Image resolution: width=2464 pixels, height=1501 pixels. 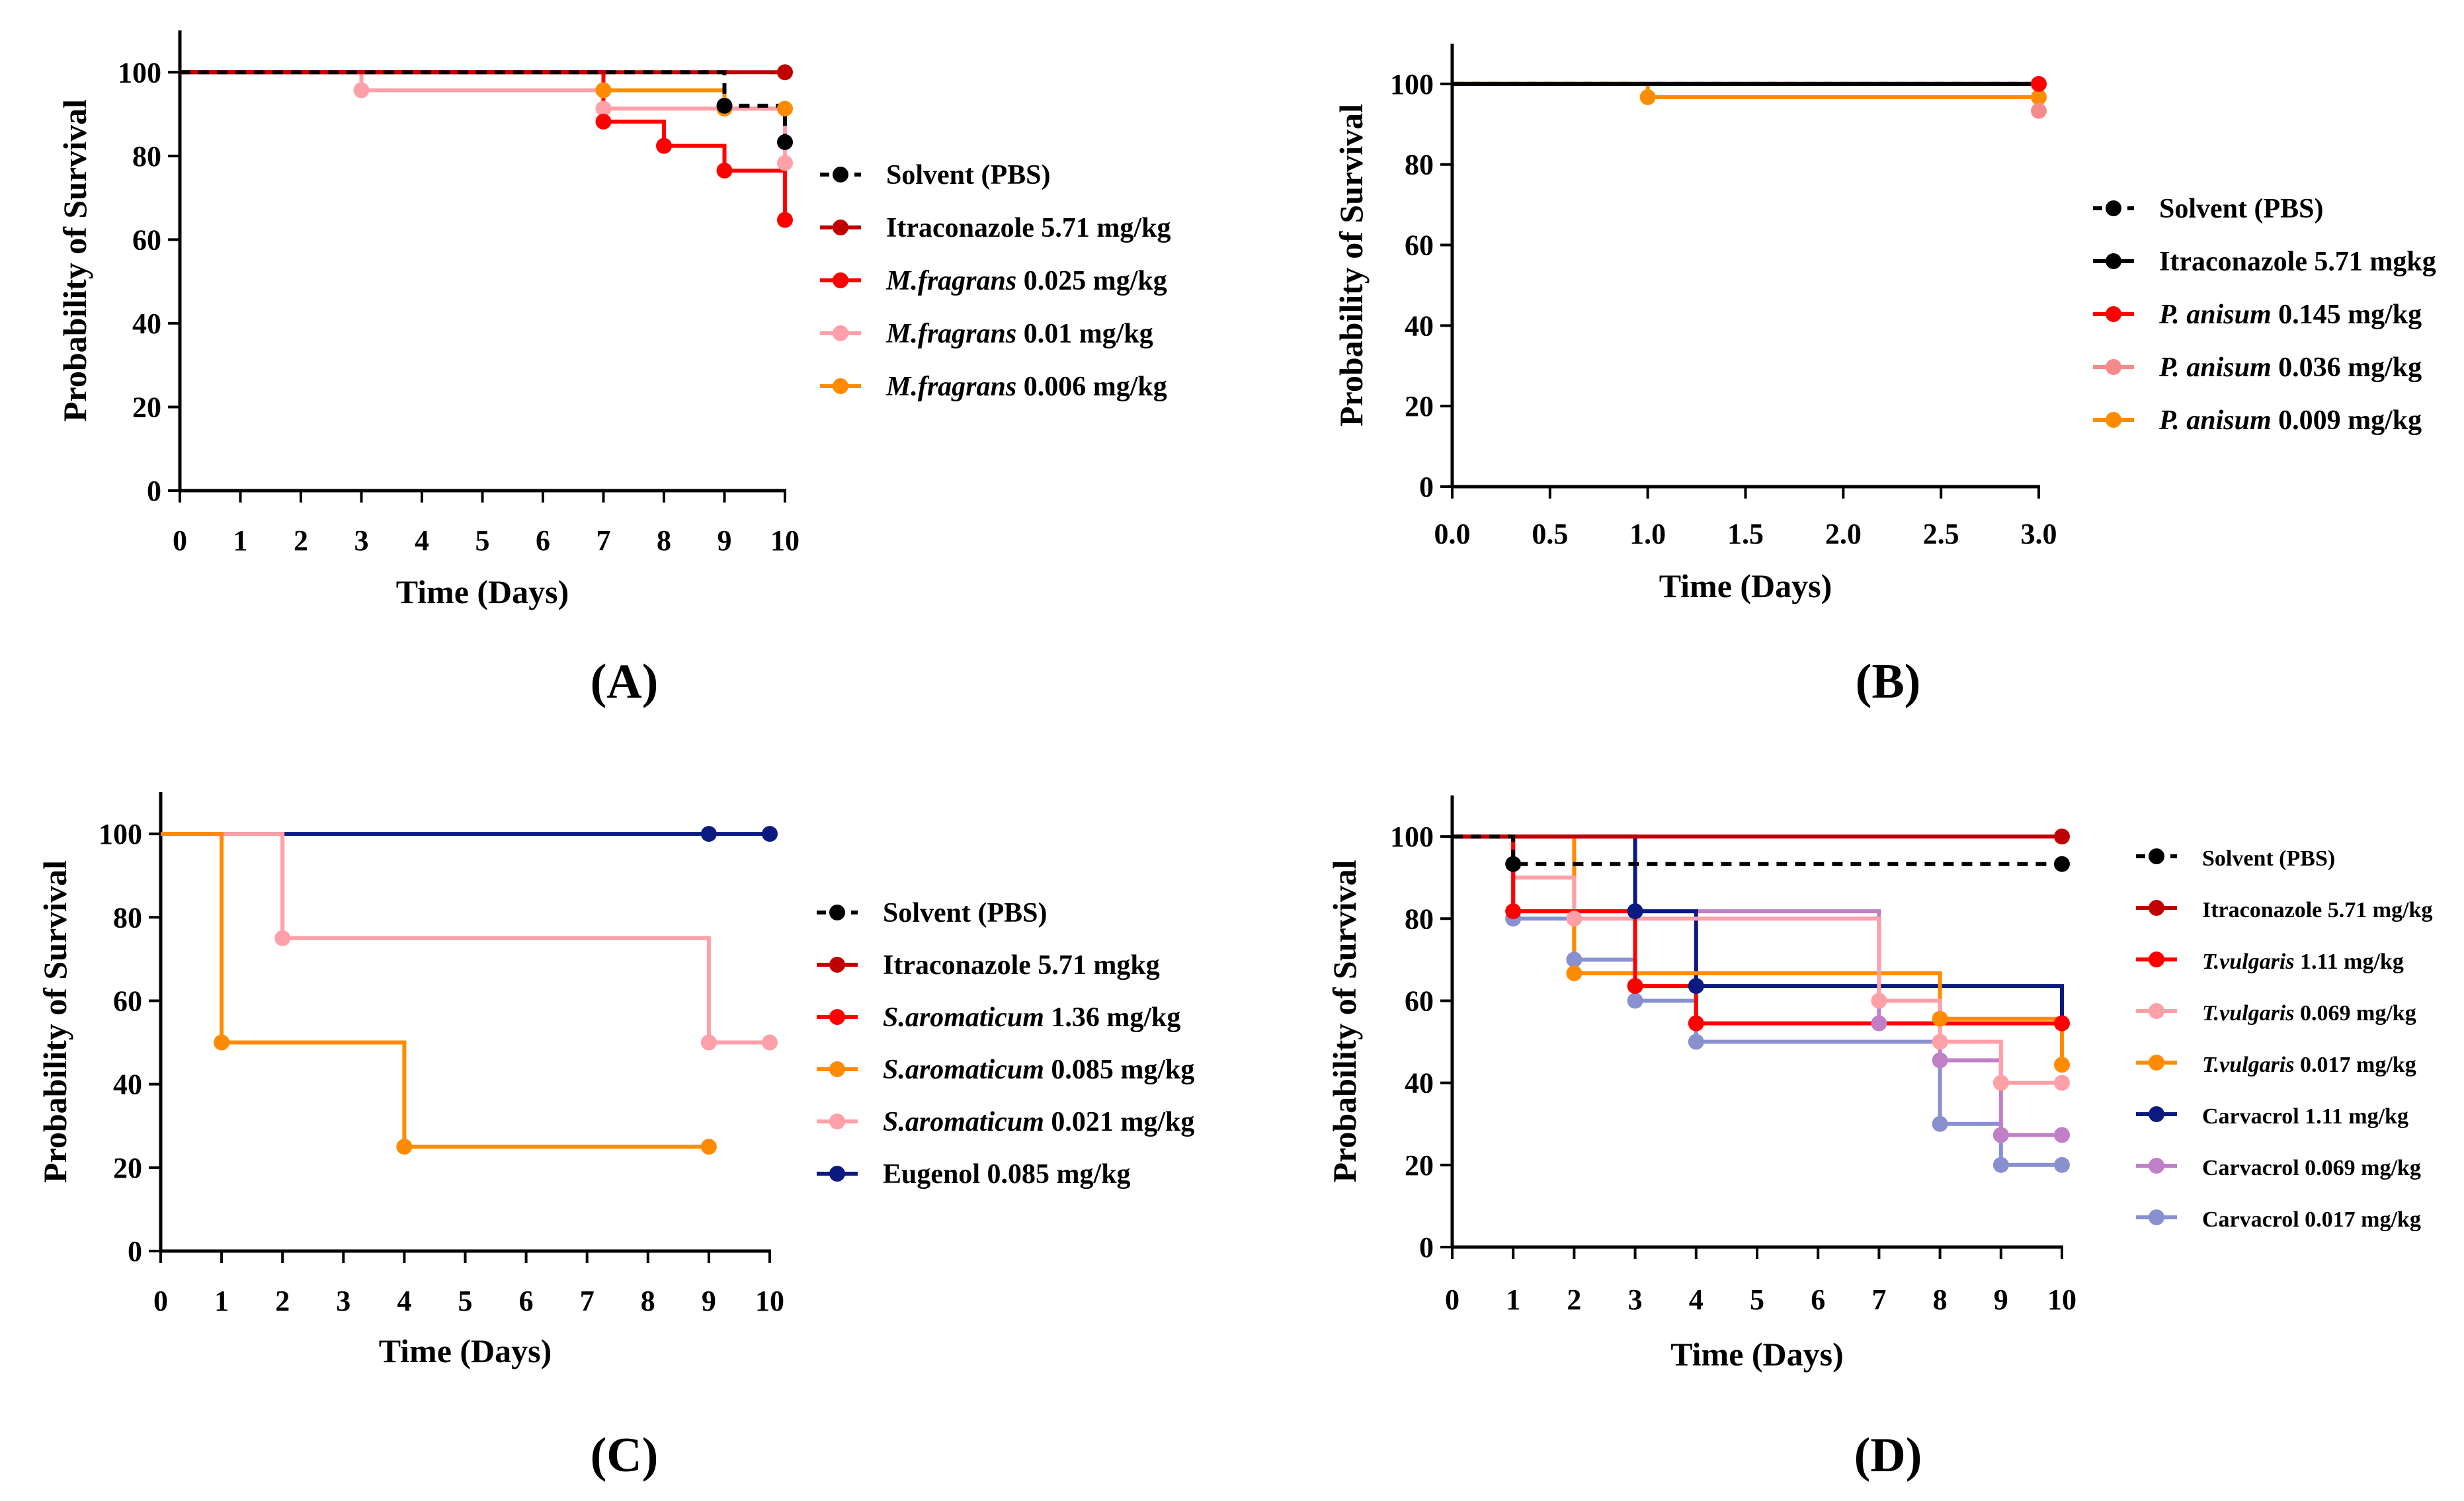 What do you see at coordinates (1019, 334) in the screenshot?
I see `legend-label: M.fragrans 0.01 mg/kg` at bounding box center [1019, 334].